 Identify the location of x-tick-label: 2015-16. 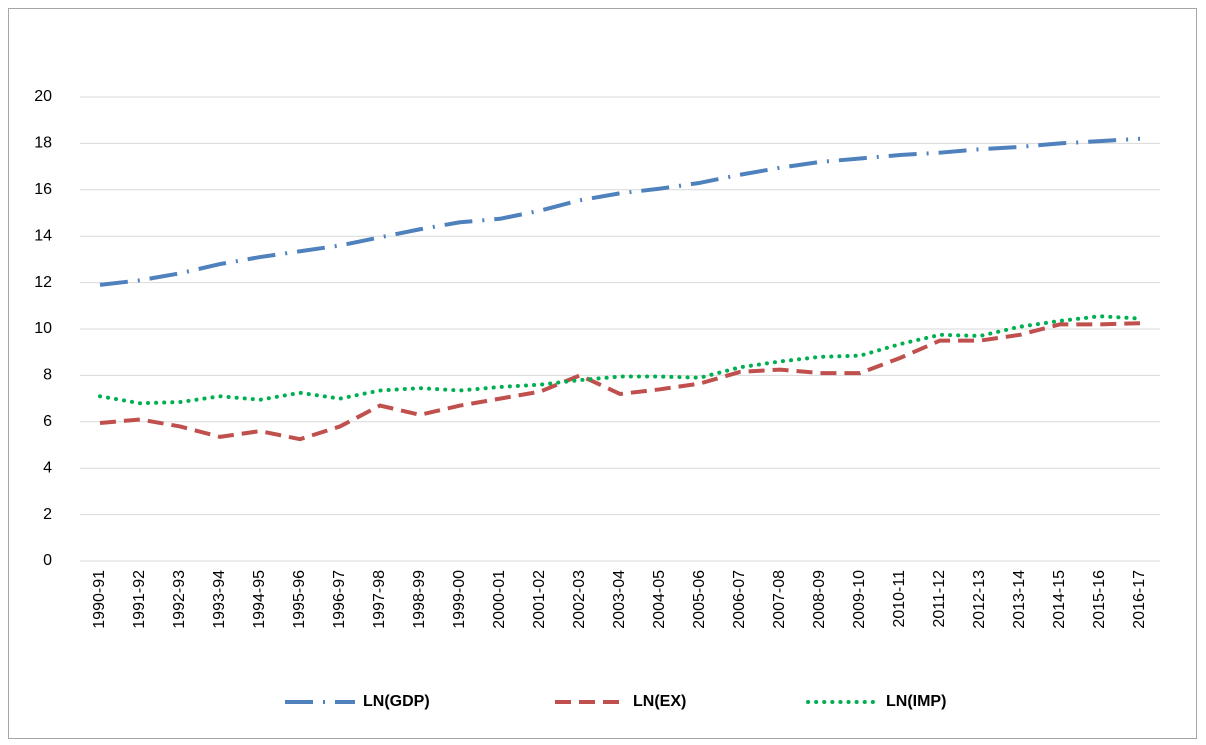
(1099, 599).